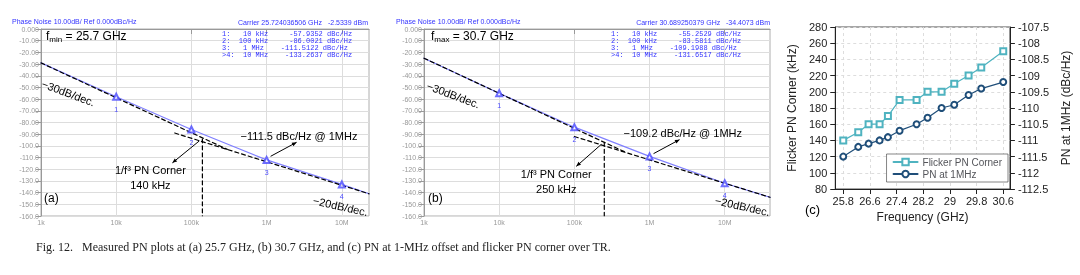  I want to click on y-tick-label: 80, so click(821, 189).